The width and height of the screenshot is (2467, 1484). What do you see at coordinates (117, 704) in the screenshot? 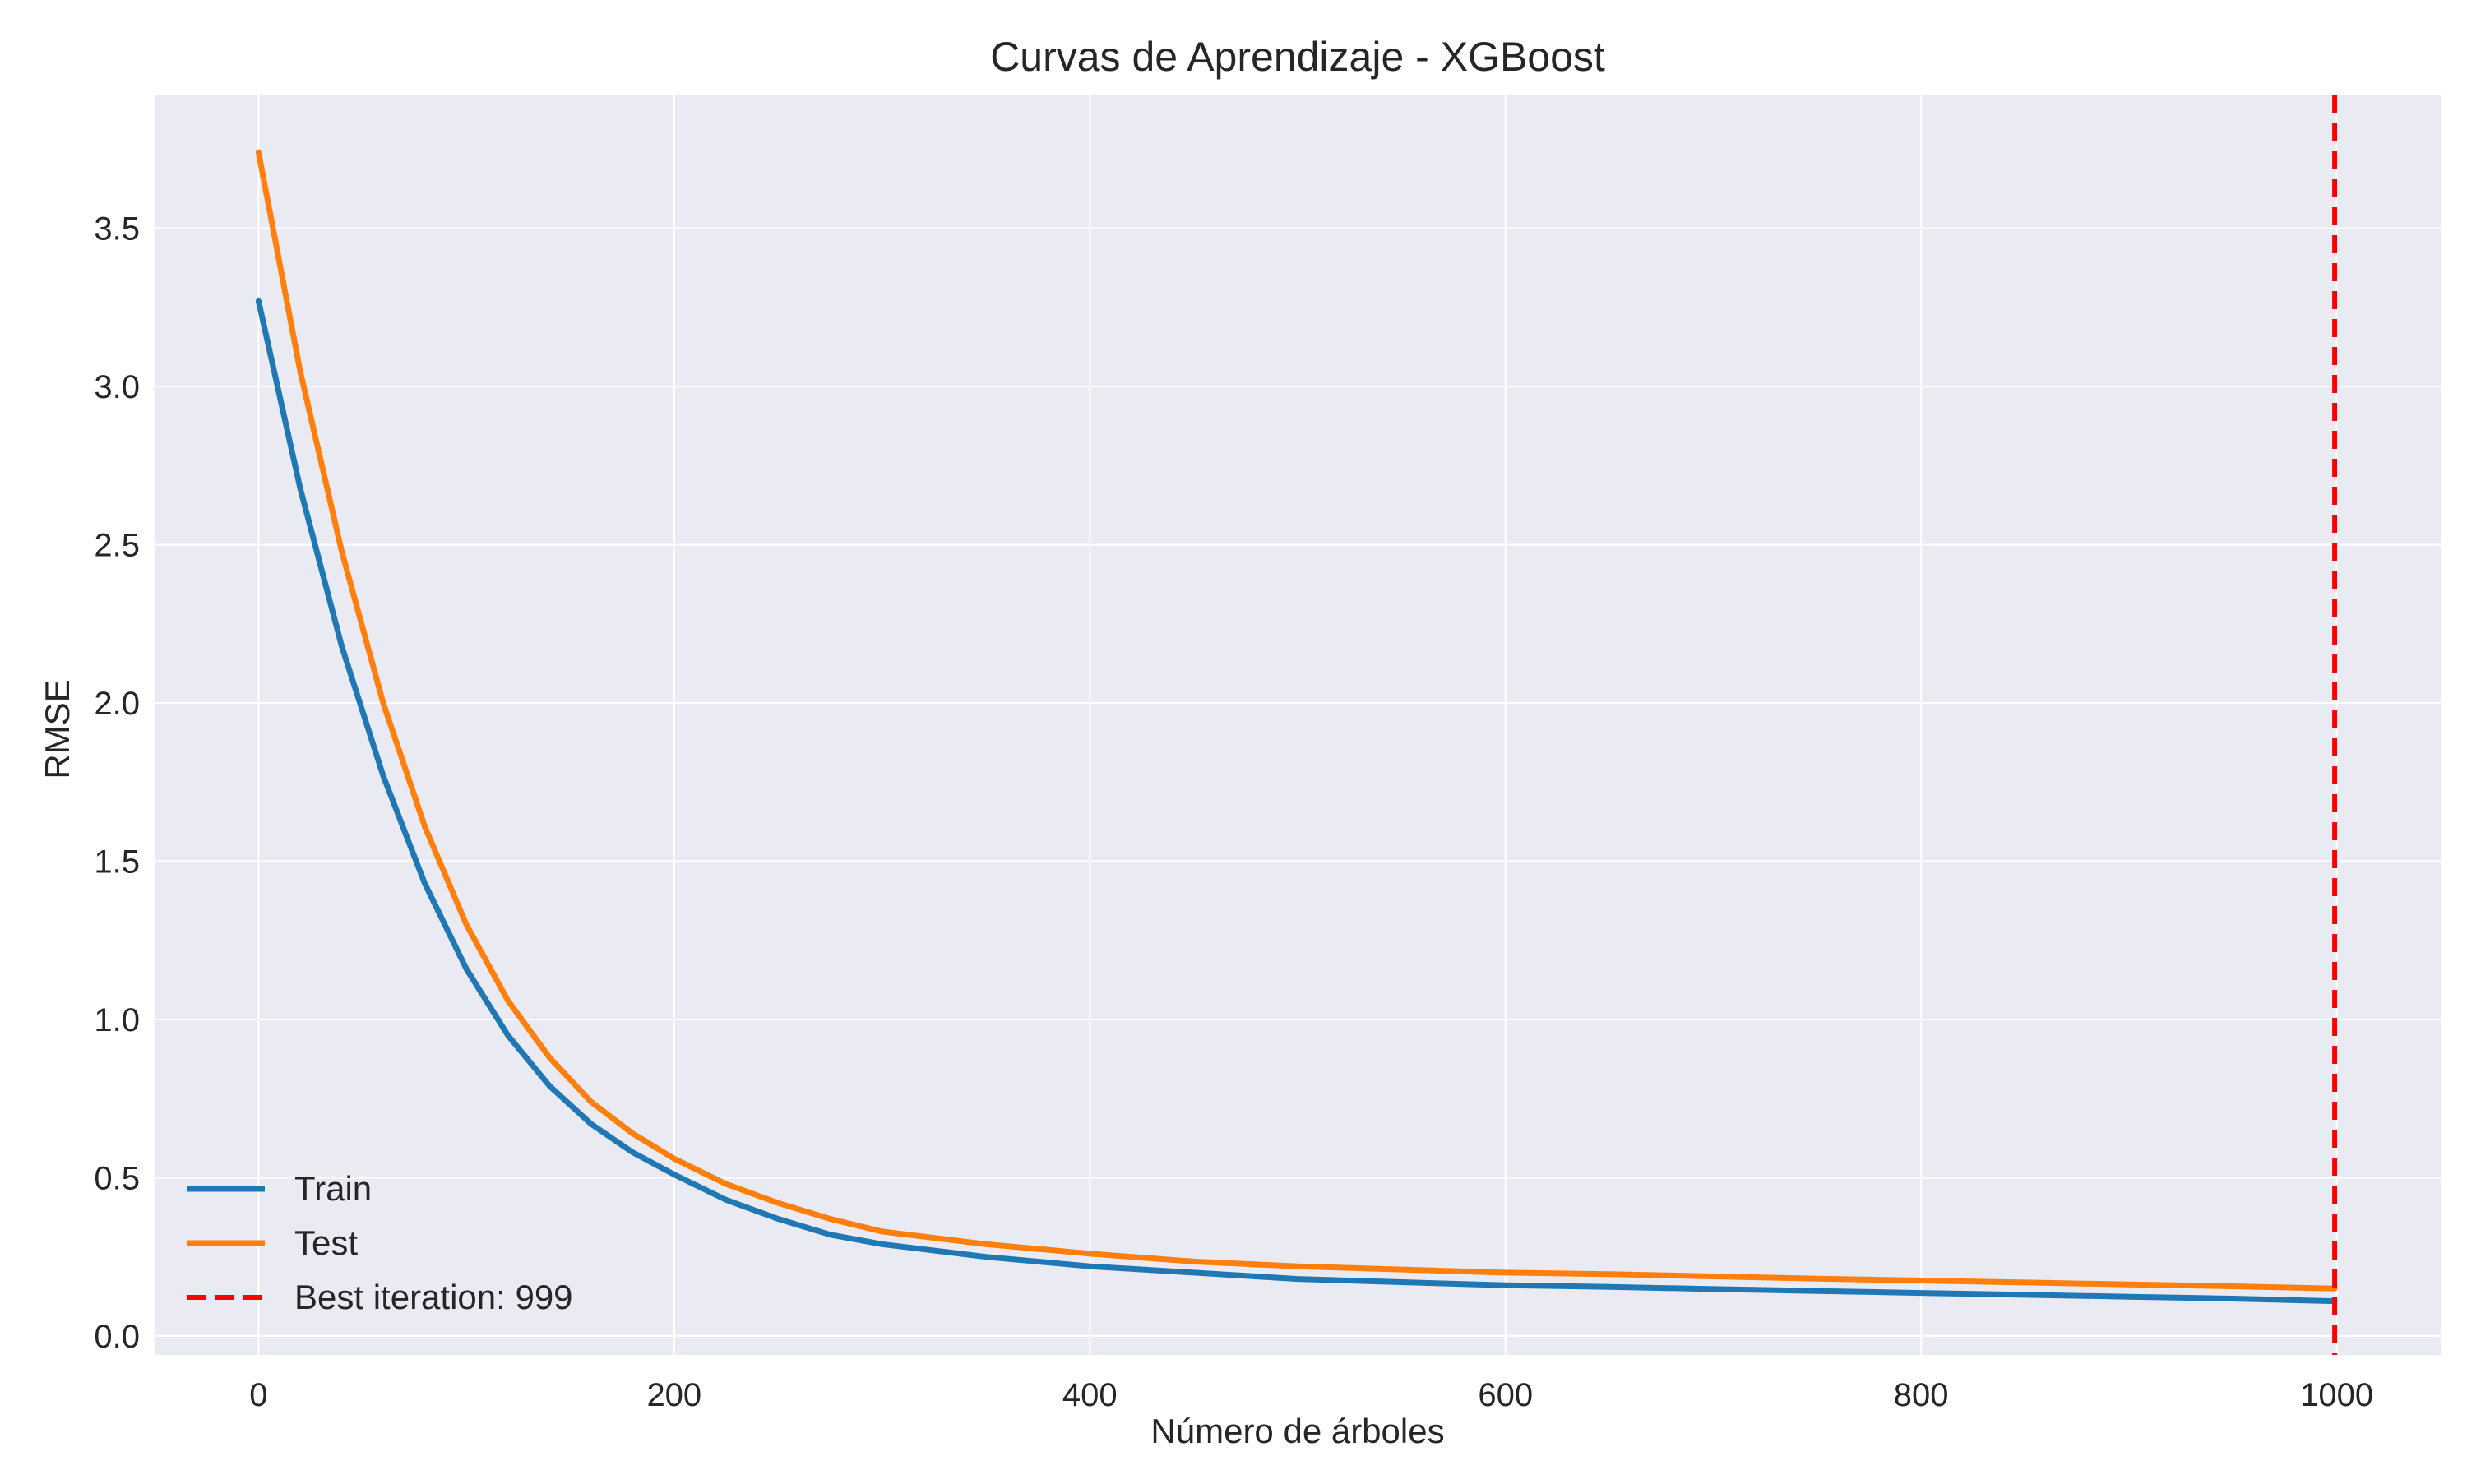
I see `y-tick-label: 2.0` at bounding box center [117, 704].